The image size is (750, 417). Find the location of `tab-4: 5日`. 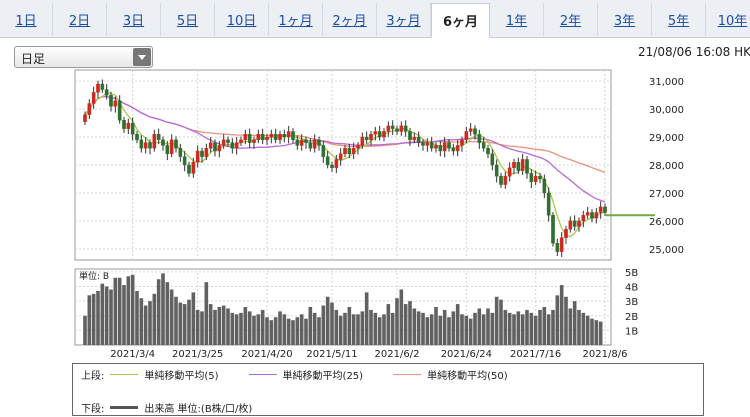

tab-4: 5日 is located at coordinates (188, 19).